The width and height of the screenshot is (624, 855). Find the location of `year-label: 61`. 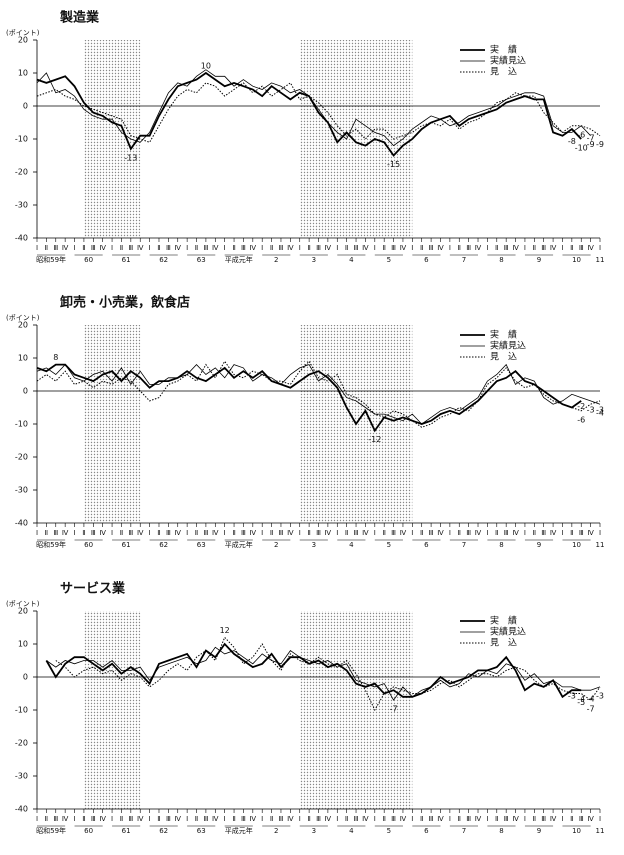

year-label: 61 is located at coordinates (126, 831).